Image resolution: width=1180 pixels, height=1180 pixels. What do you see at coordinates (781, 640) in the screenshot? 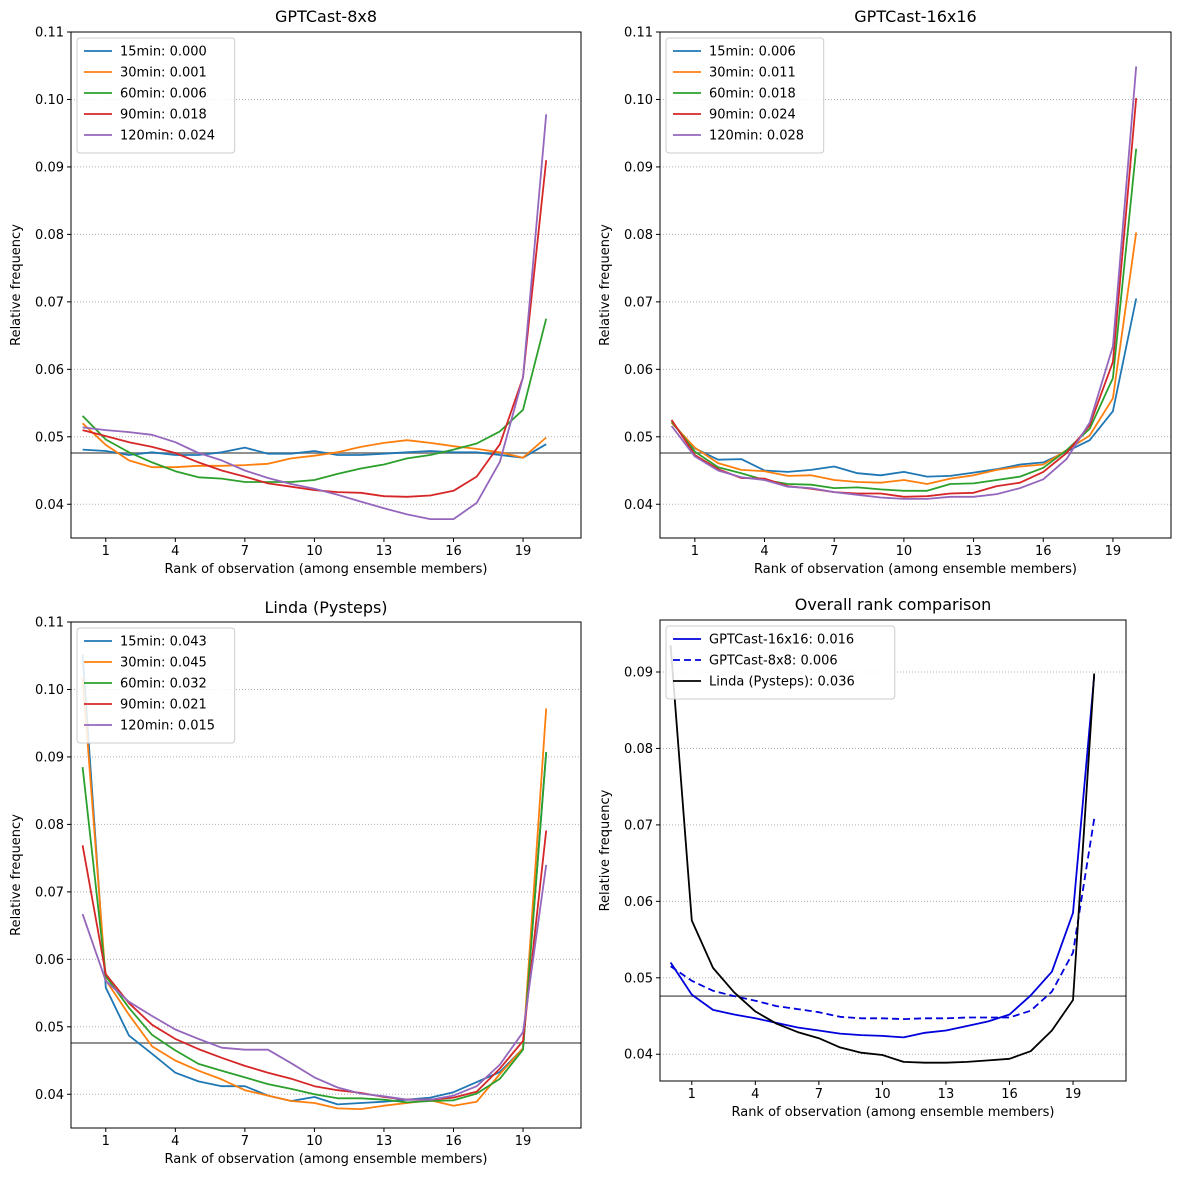
I see `legend-label: GPTCast-16x16: 0.016` at bounding box center [781, 640].